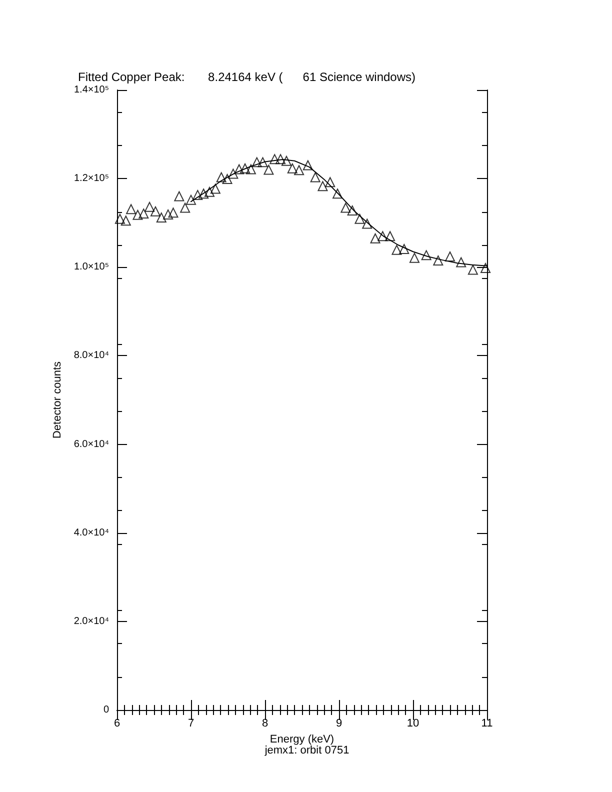  Describe the element at coordinates (247, 77) in the screenshot. I see `chart-title: Fitted Copper Peak: 8.24164 keV ( 61 Science windows)` at that location.